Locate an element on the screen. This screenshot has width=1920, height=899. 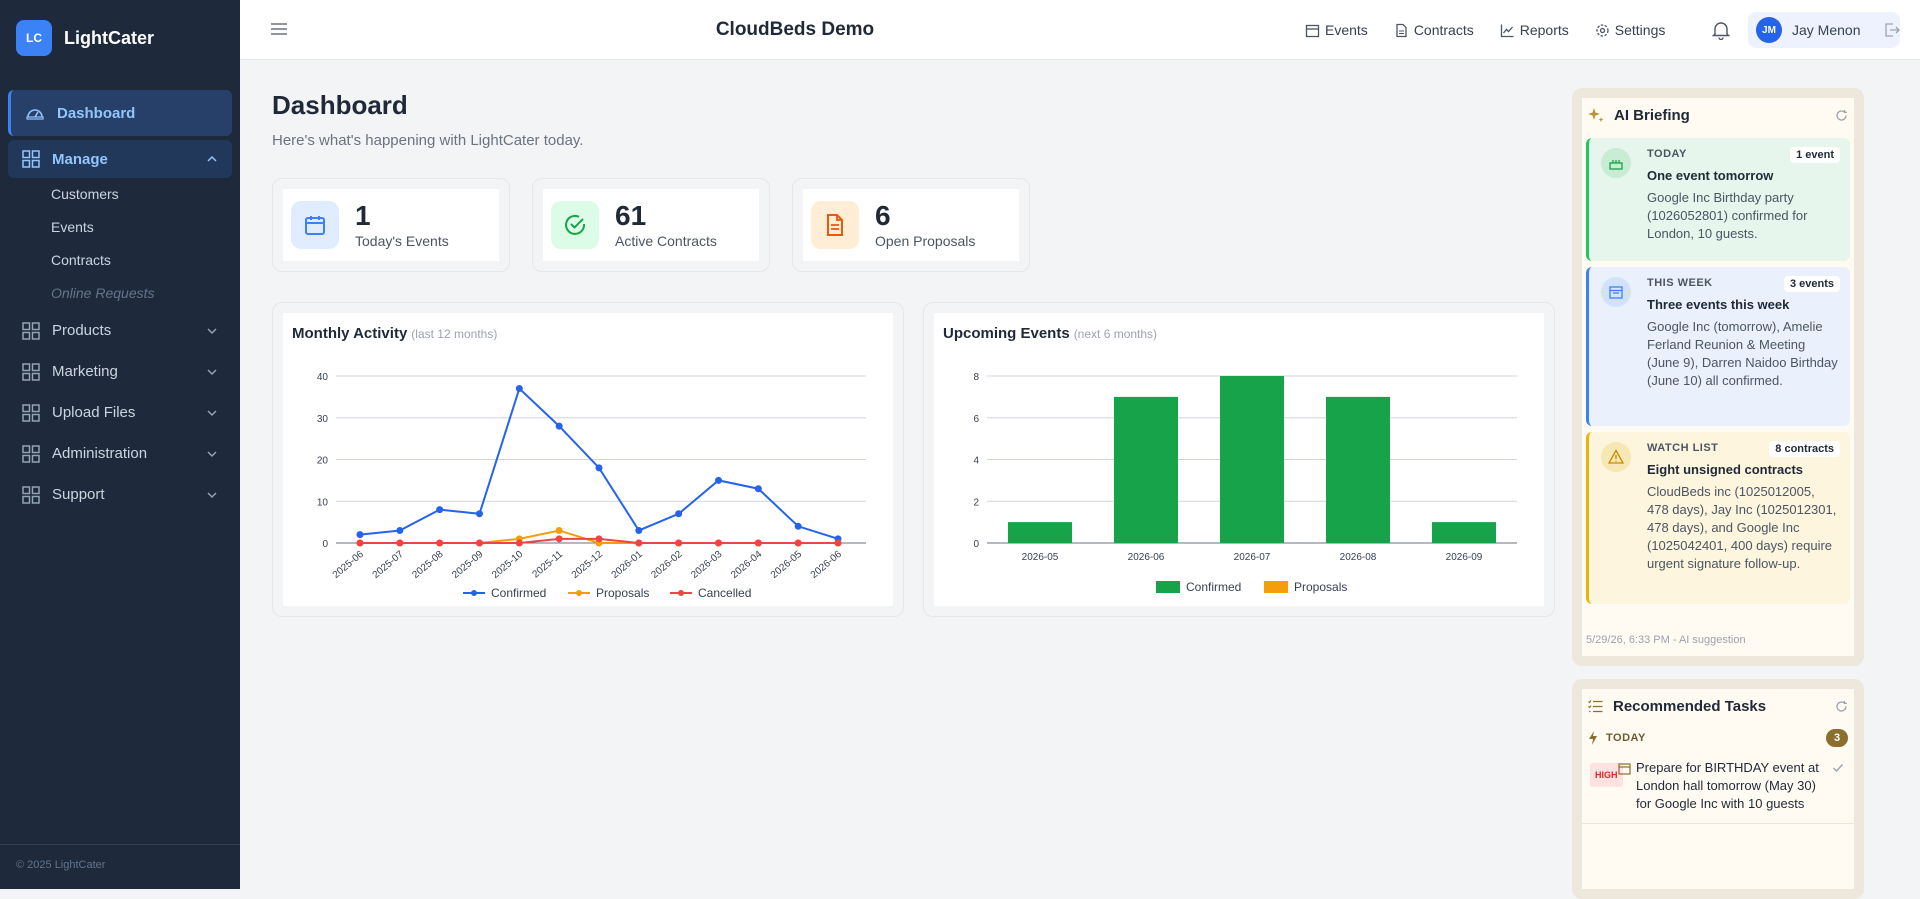
top-link-contracts: Contracts is located at coordinates (1434, 30).